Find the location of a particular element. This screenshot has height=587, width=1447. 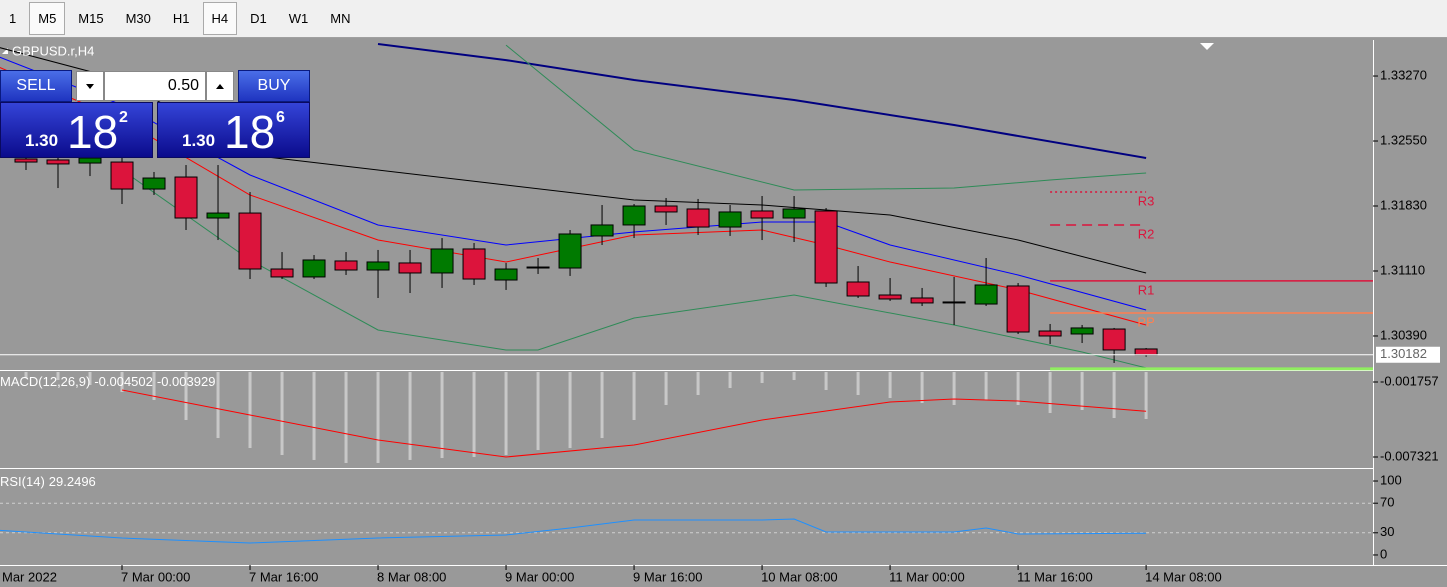

x-tick-label: 9 Mar 16:00 is located at coordinates (667, 576).